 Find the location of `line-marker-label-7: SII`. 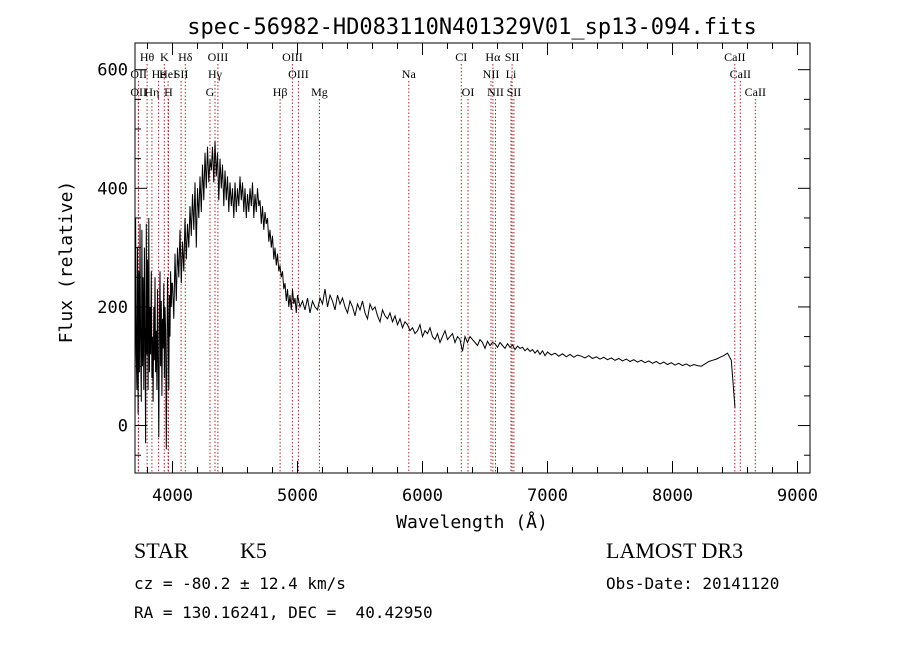

line-marker-label-7: SII is located at coordinates (512, 57).